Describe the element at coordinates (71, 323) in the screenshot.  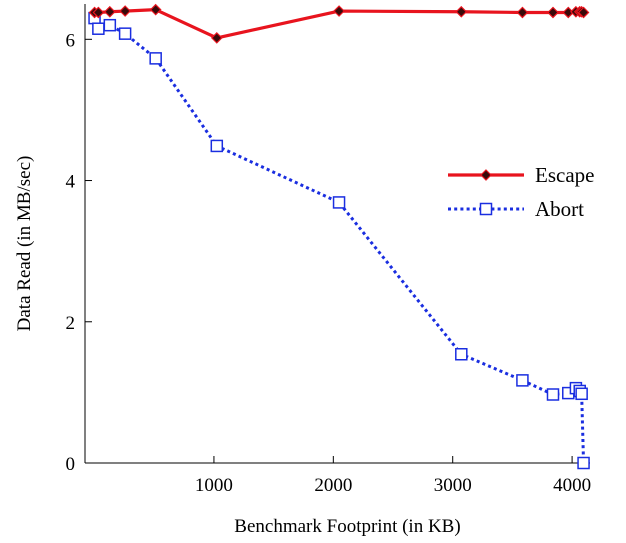
I see `y-tick-label: 2` at that location.